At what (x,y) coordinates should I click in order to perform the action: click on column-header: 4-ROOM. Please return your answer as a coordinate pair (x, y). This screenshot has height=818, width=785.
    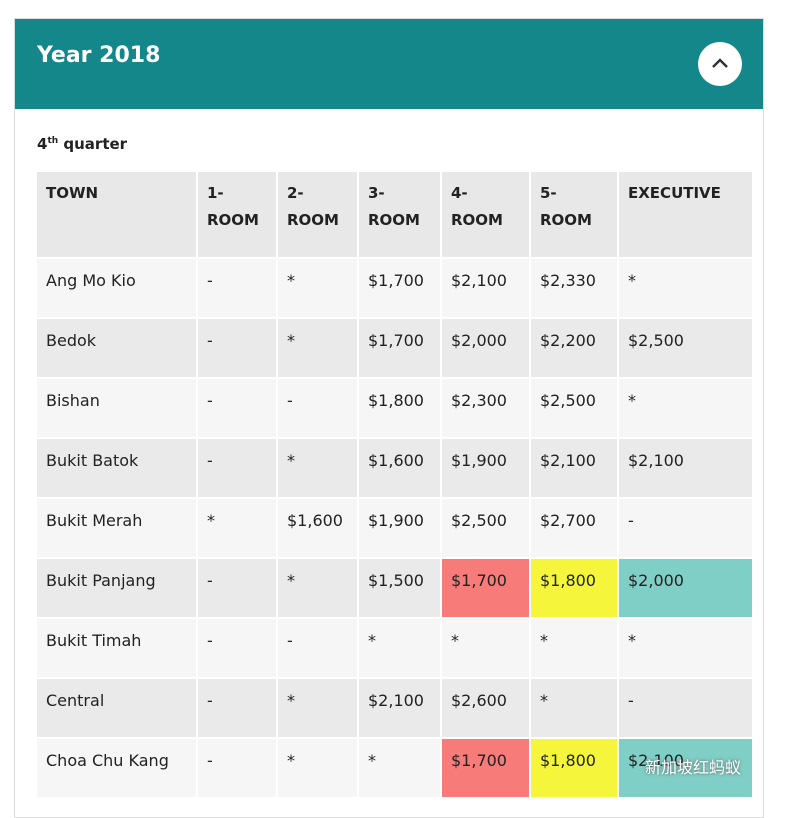
    Looking at the image, I should click on (485, 214).